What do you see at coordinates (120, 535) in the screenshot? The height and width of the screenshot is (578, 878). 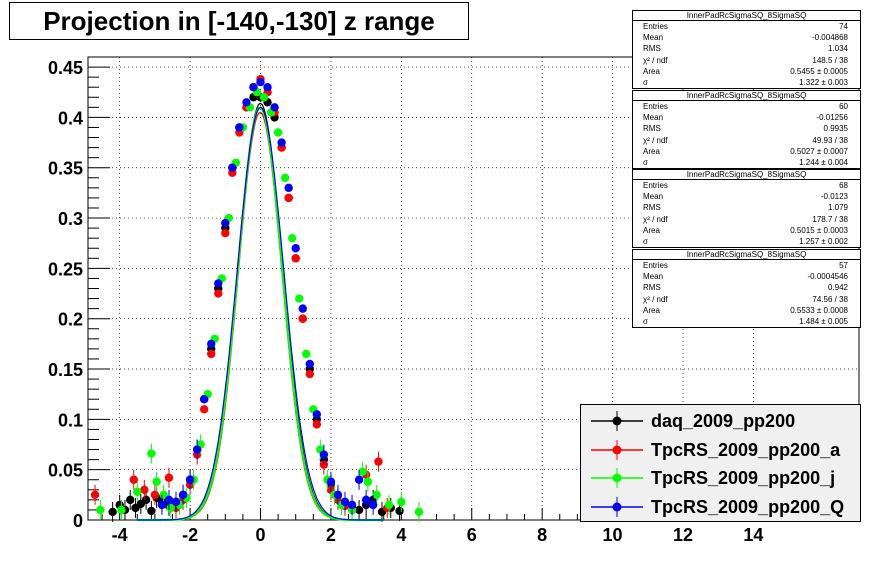 I see `x-tick-label: -4` at bounding box center [120, 535].